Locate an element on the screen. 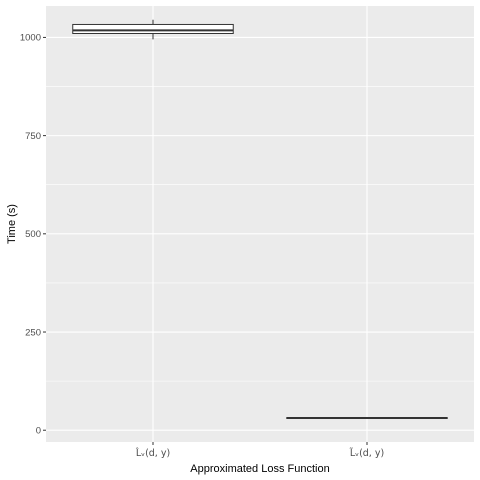 The height and width of the screenshot is (480, 480). x-axis: L̂ᵥ(d, y) L̃ᵥ(d, y) is located at coordinates (260, 450).